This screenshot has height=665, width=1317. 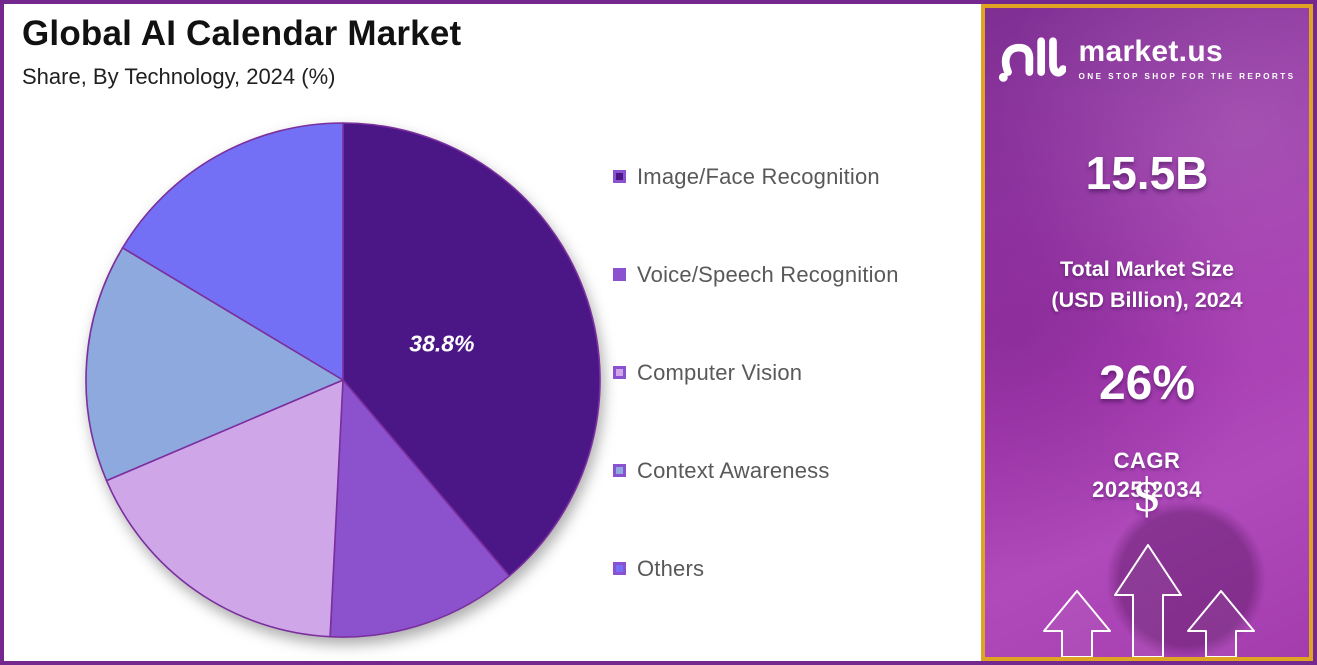 I want to click on legend-item: Computer Vision, so click(x=756, y=372).